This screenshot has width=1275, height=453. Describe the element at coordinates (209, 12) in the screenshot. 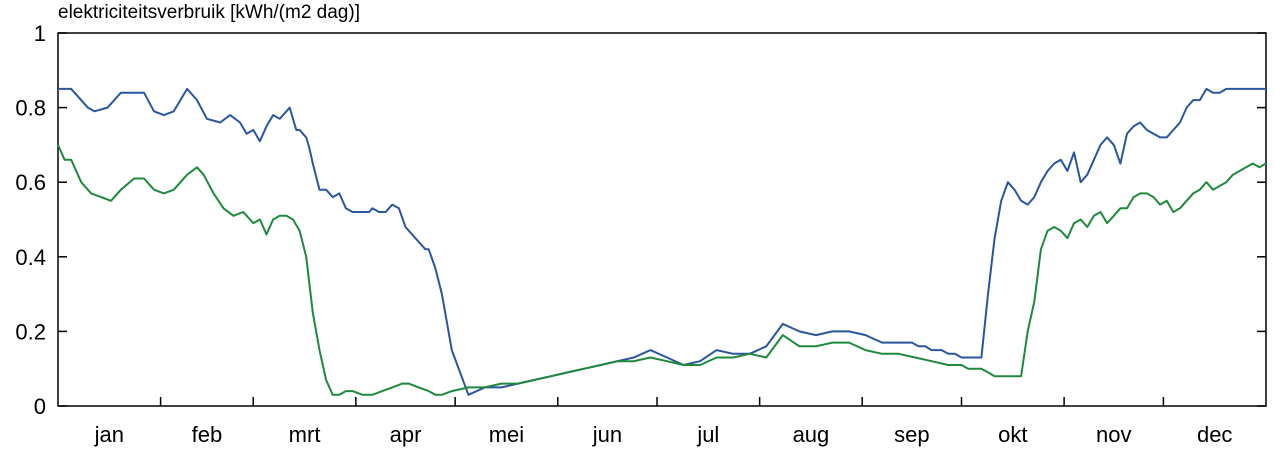

I see `chart-title: elektriciteitsverbruik [kWh/(m2 dag)]` at that location.